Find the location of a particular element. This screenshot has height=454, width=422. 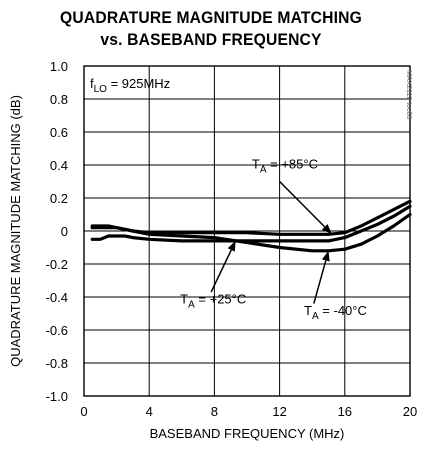

x-tick-label: 8 is located at coordinates (214, 411).